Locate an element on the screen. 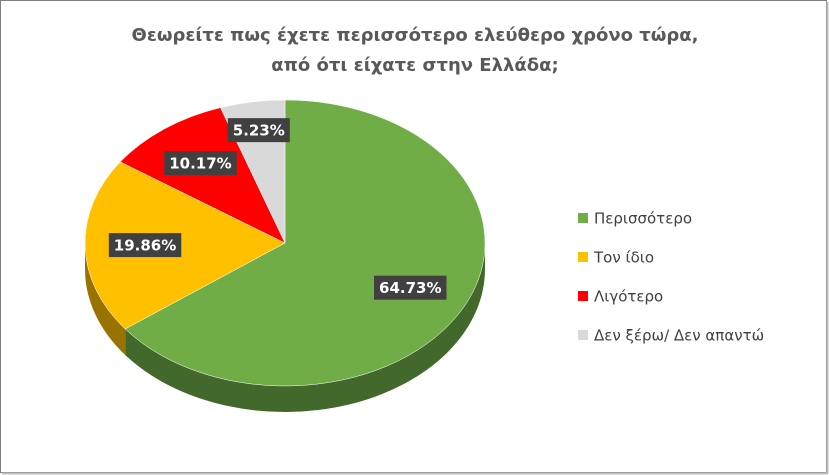 The image size is (829, 475). value-label: 64.73% is located at coordinates (410, 288).